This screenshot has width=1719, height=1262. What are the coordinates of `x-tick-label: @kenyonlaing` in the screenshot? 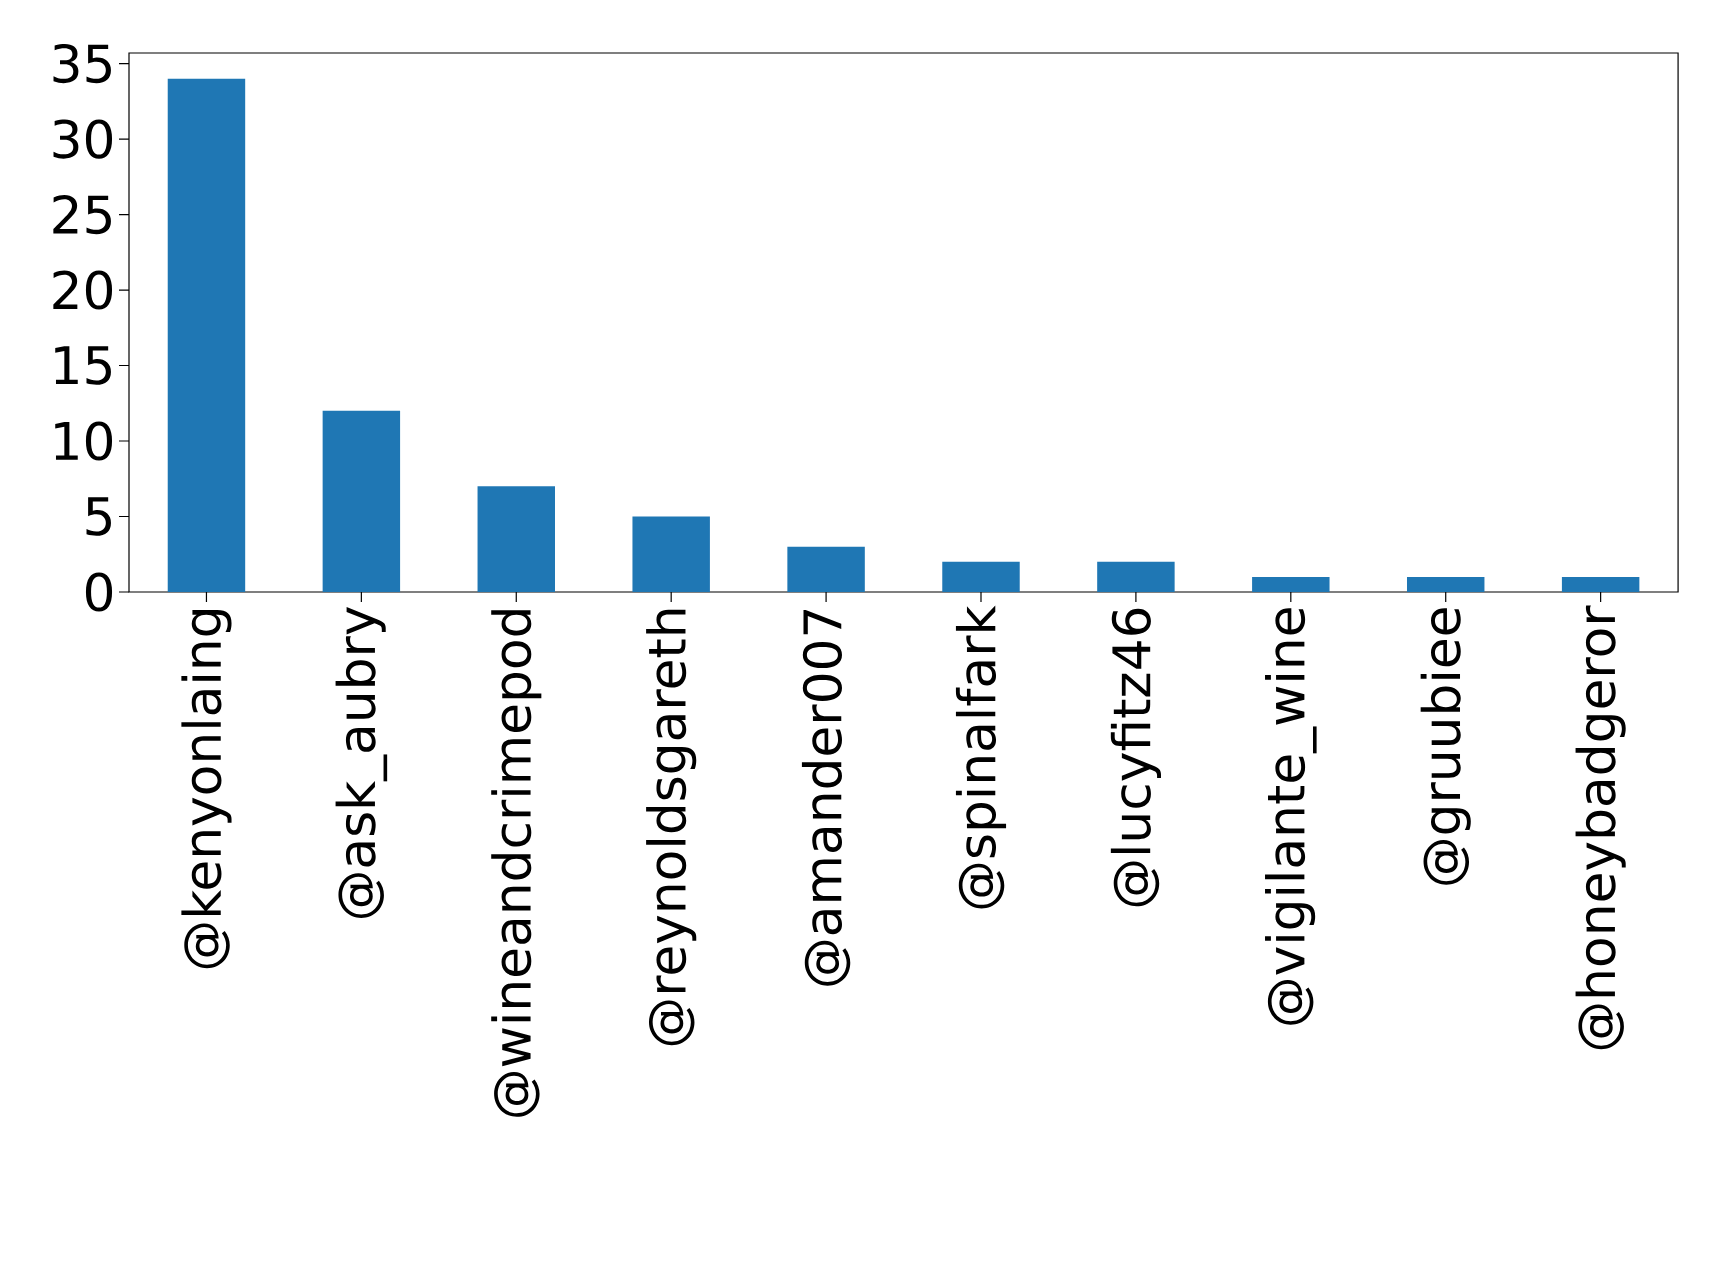 It's located at (206, 789).